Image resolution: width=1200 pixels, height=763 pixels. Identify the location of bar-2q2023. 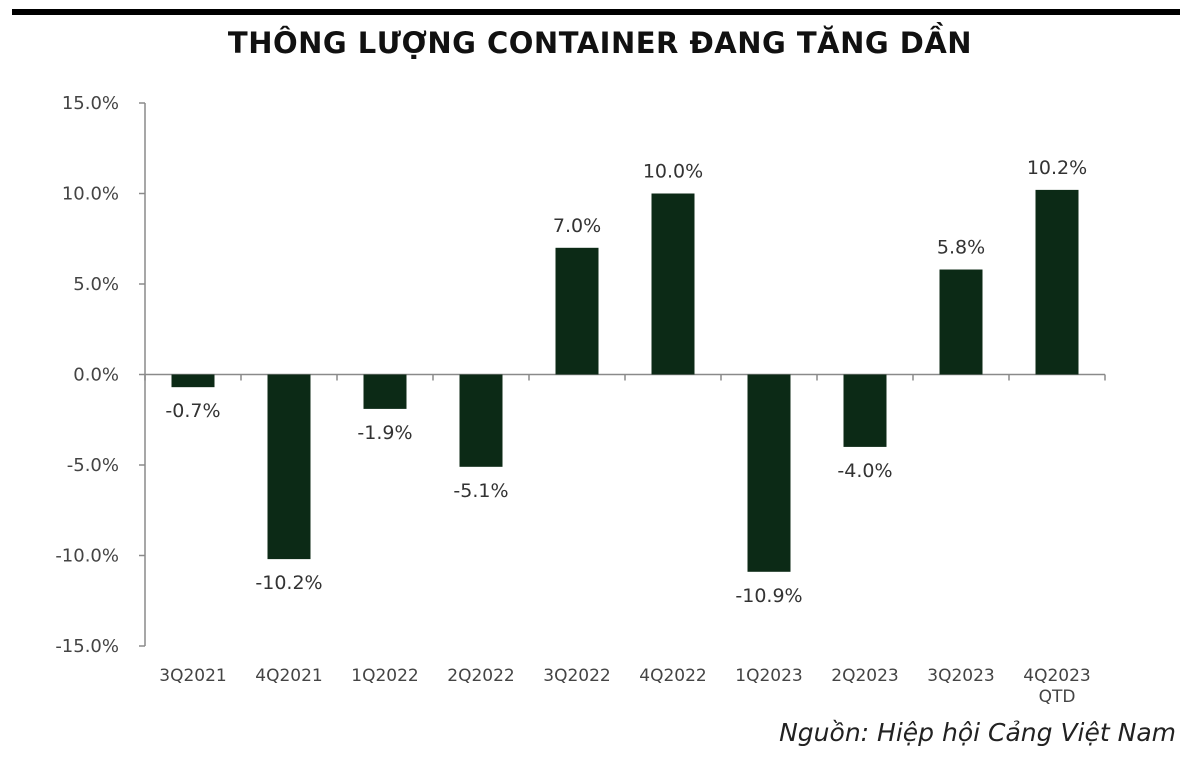
(865, 410).